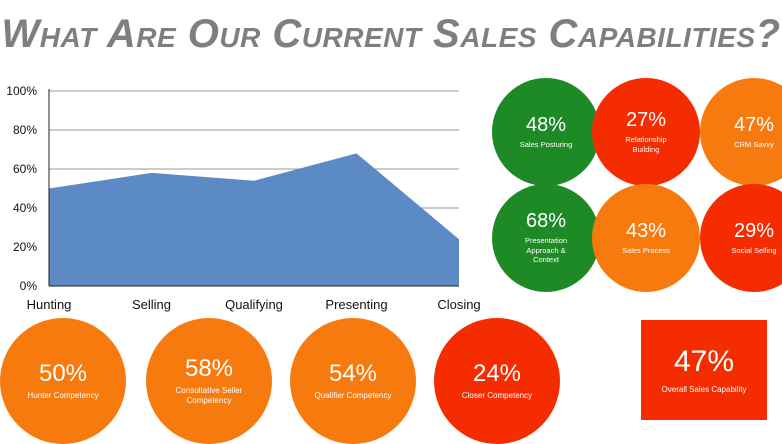 Image resolution: width=782 pixels, height=444 pixels. Describe the element at coordinates (209, 368) in the screenshot. I see `competency-pct: 58%` at that location.